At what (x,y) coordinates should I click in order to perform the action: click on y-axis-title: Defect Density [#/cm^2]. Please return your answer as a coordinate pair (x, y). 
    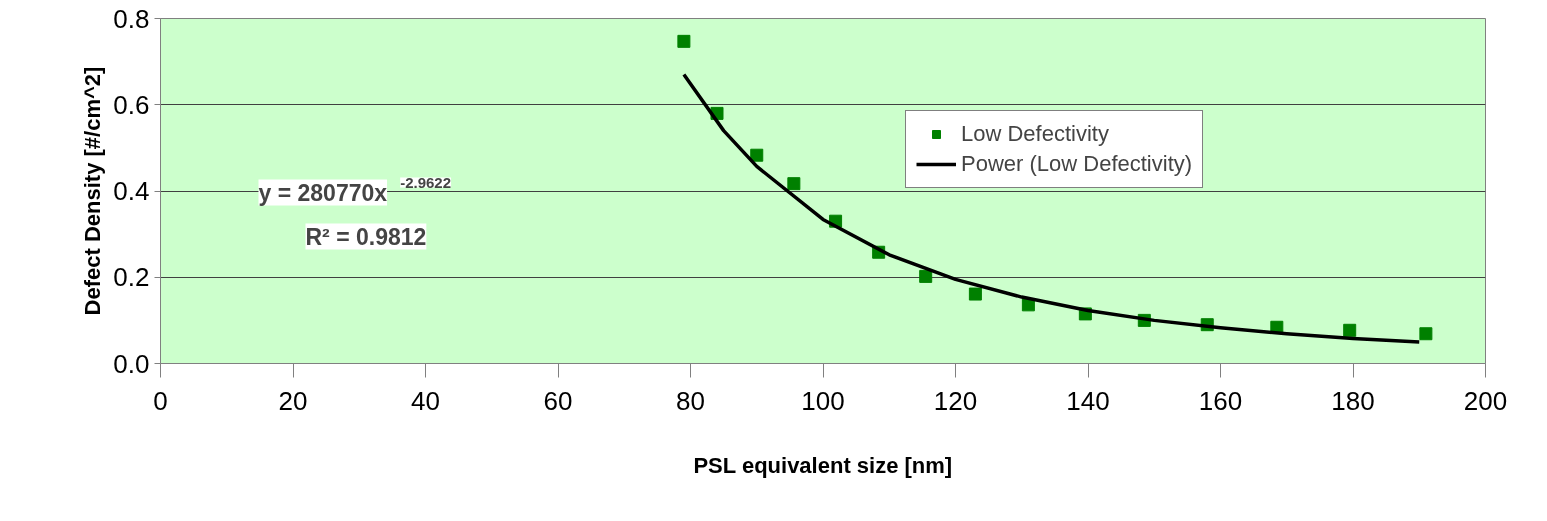
    Looking at the image, I should click on (93, 191).